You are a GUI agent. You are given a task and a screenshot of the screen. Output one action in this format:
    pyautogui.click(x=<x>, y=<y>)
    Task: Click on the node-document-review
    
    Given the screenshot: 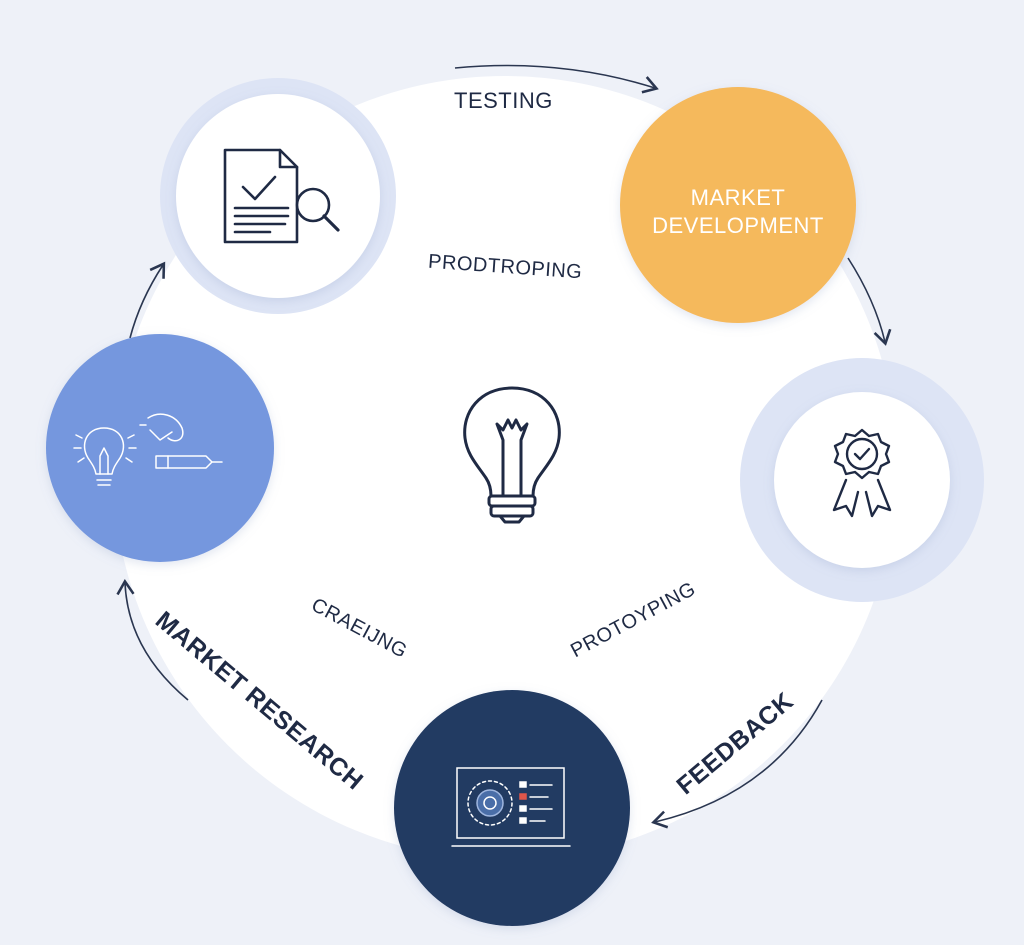 What is the action you would take?
    pyautogui.click(x=278, y=196)
    